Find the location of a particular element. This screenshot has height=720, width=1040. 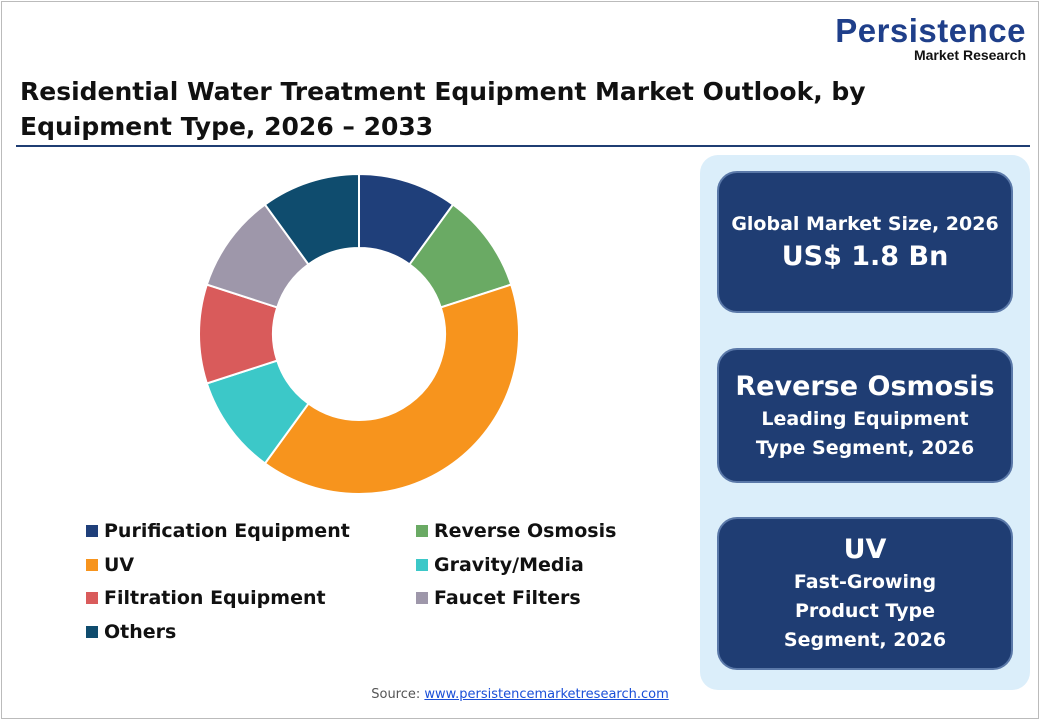

legend-item: UV is located at coordinates (110, 565).